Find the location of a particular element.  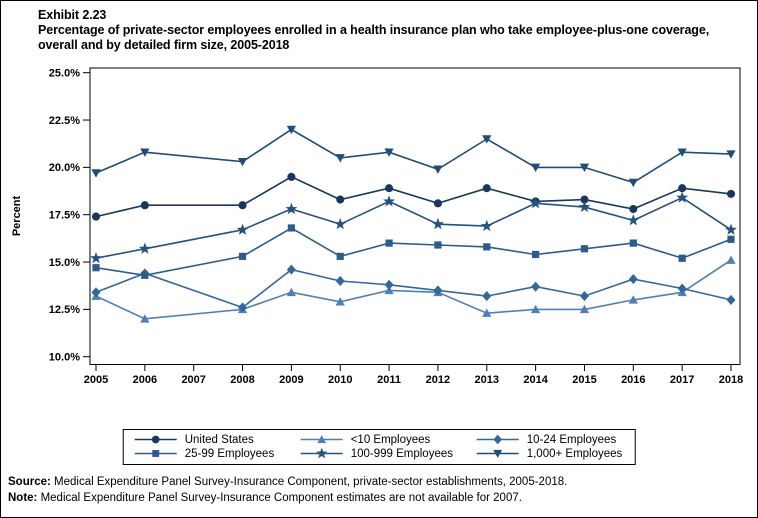

legend-item-united-states: United States is located at coordinates (214, 439).